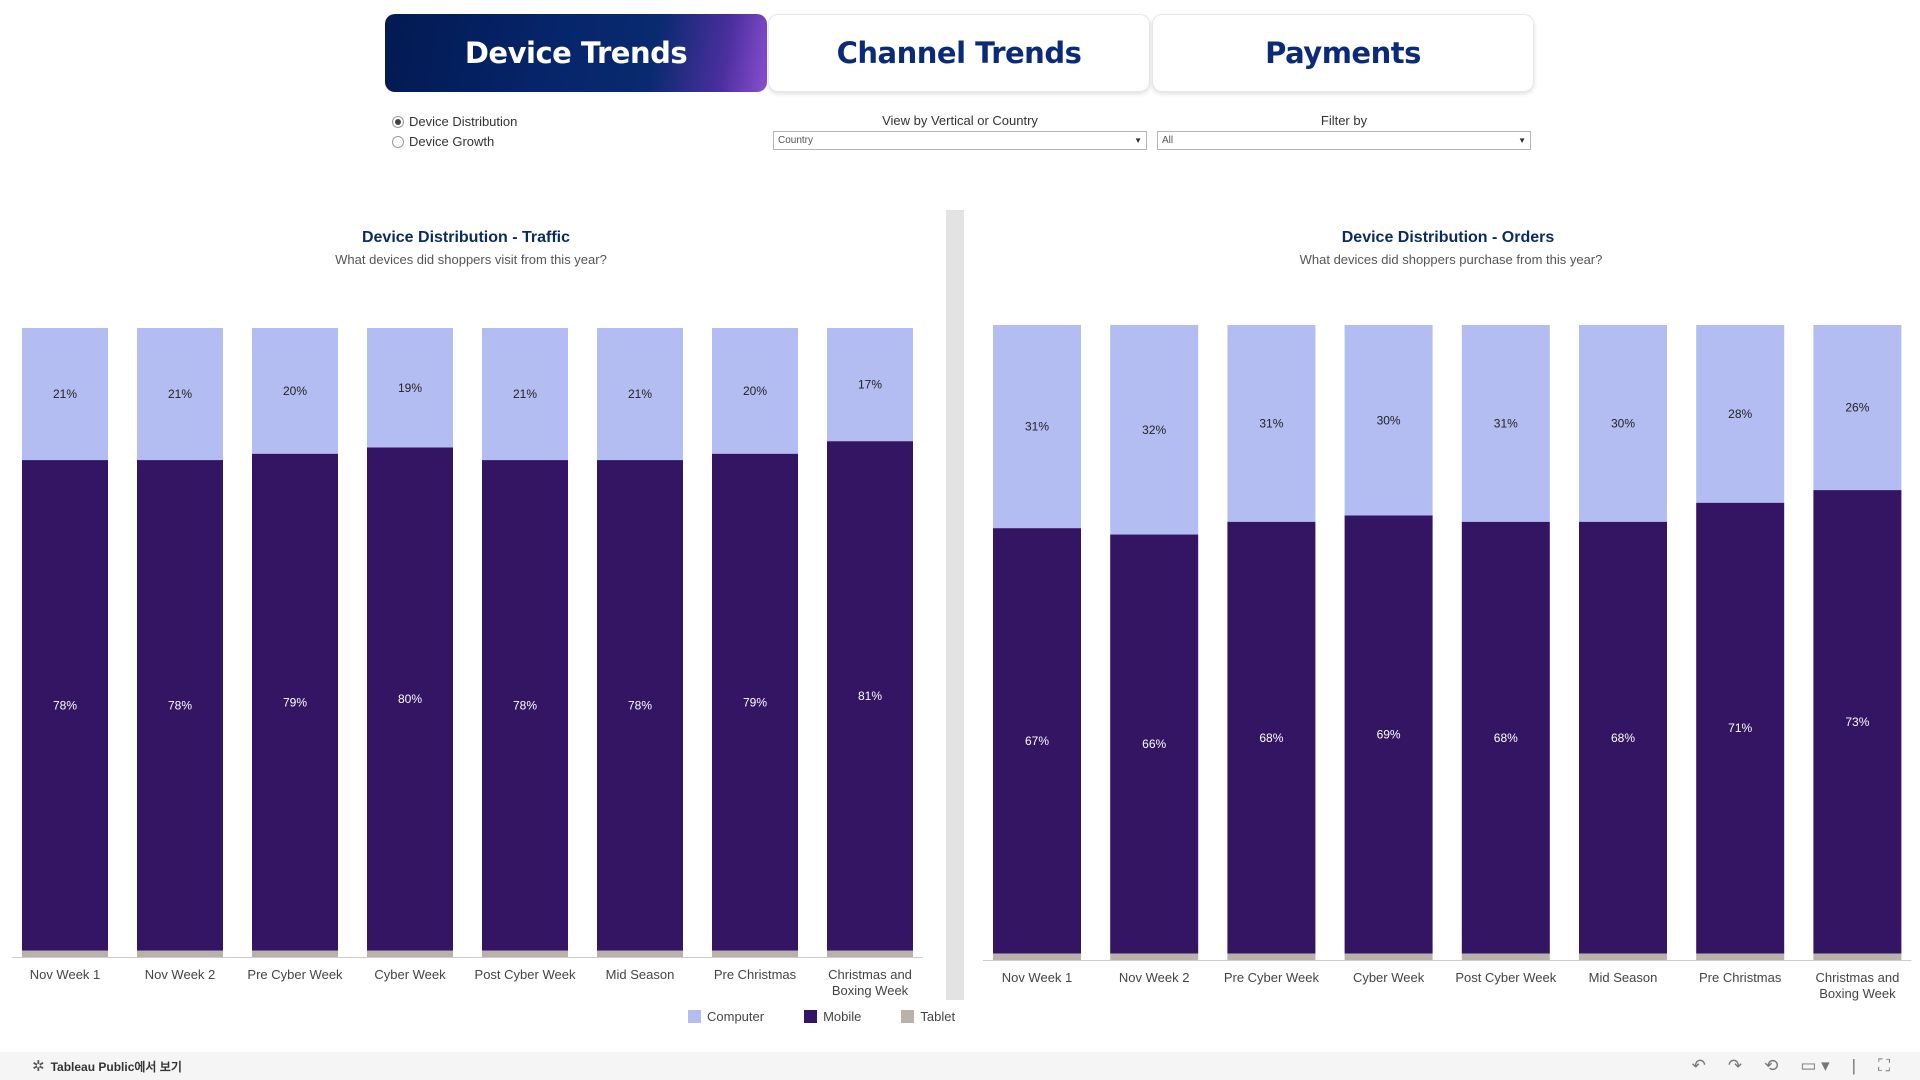 This screenshot has height=1080, width=1920. Describe the element at coordinates (1857, 722) in the screenshot. I see `bar-mobile-christmas-and-boxing-week` at that location.